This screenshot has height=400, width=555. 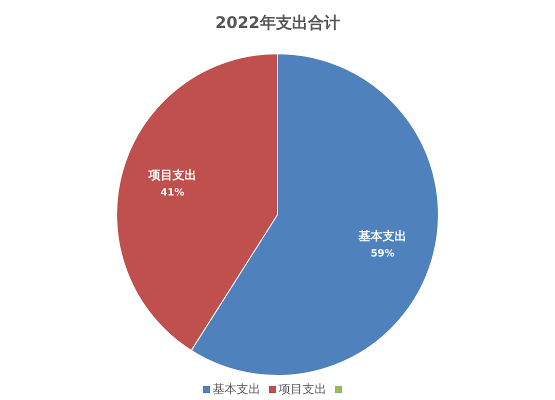 I want to click on legend-label: 项目支出, so click(x=302, y=389).